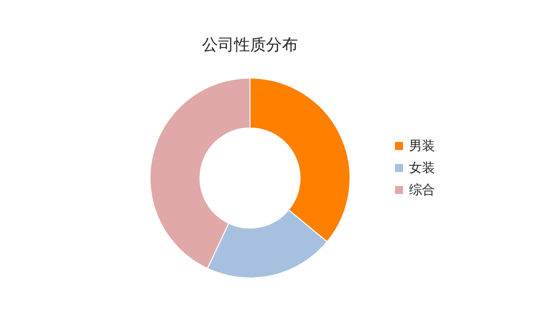 The height and width of the screenshot is (332, 553). Describe the element at coordinates (422, 168) in the screenshot. I see `legend-label: 女装` at that location.